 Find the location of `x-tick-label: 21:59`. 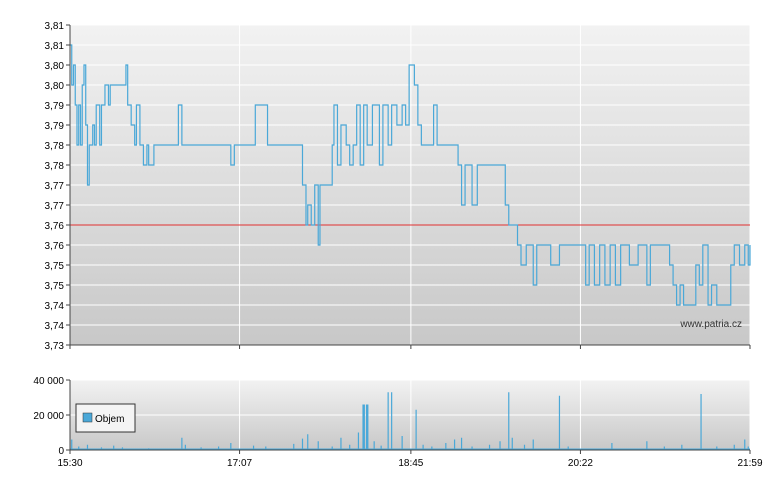

x-tick-label: 21:59 is located at coordinates (749, 463).